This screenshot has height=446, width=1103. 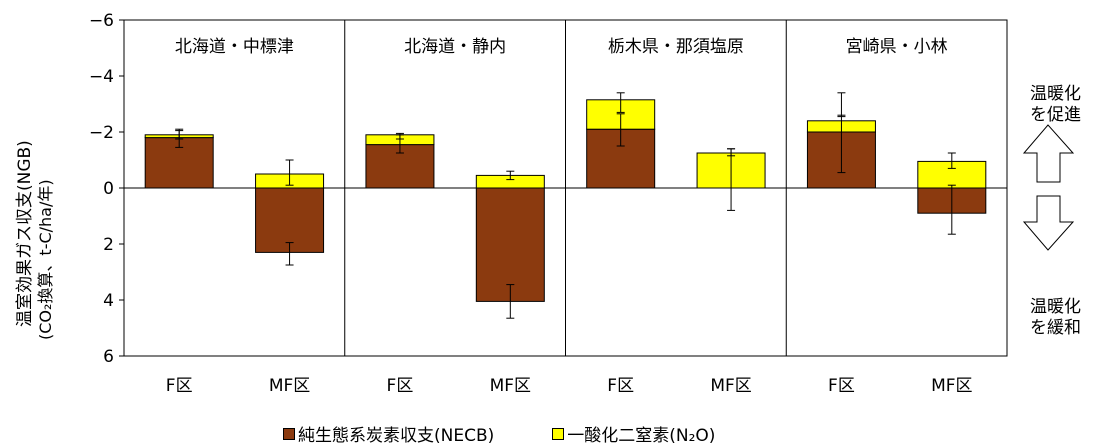 What do you see at coordinates (108, 189) in the screenshot?
I see `y-tick-label: 0` at bounding box center [108, 189].